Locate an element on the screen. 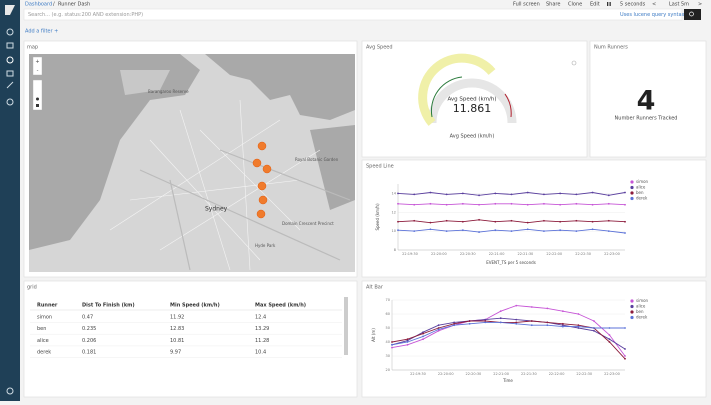 The image size is (711, 405). gauge-high-band is located at coordinates (508, 105).